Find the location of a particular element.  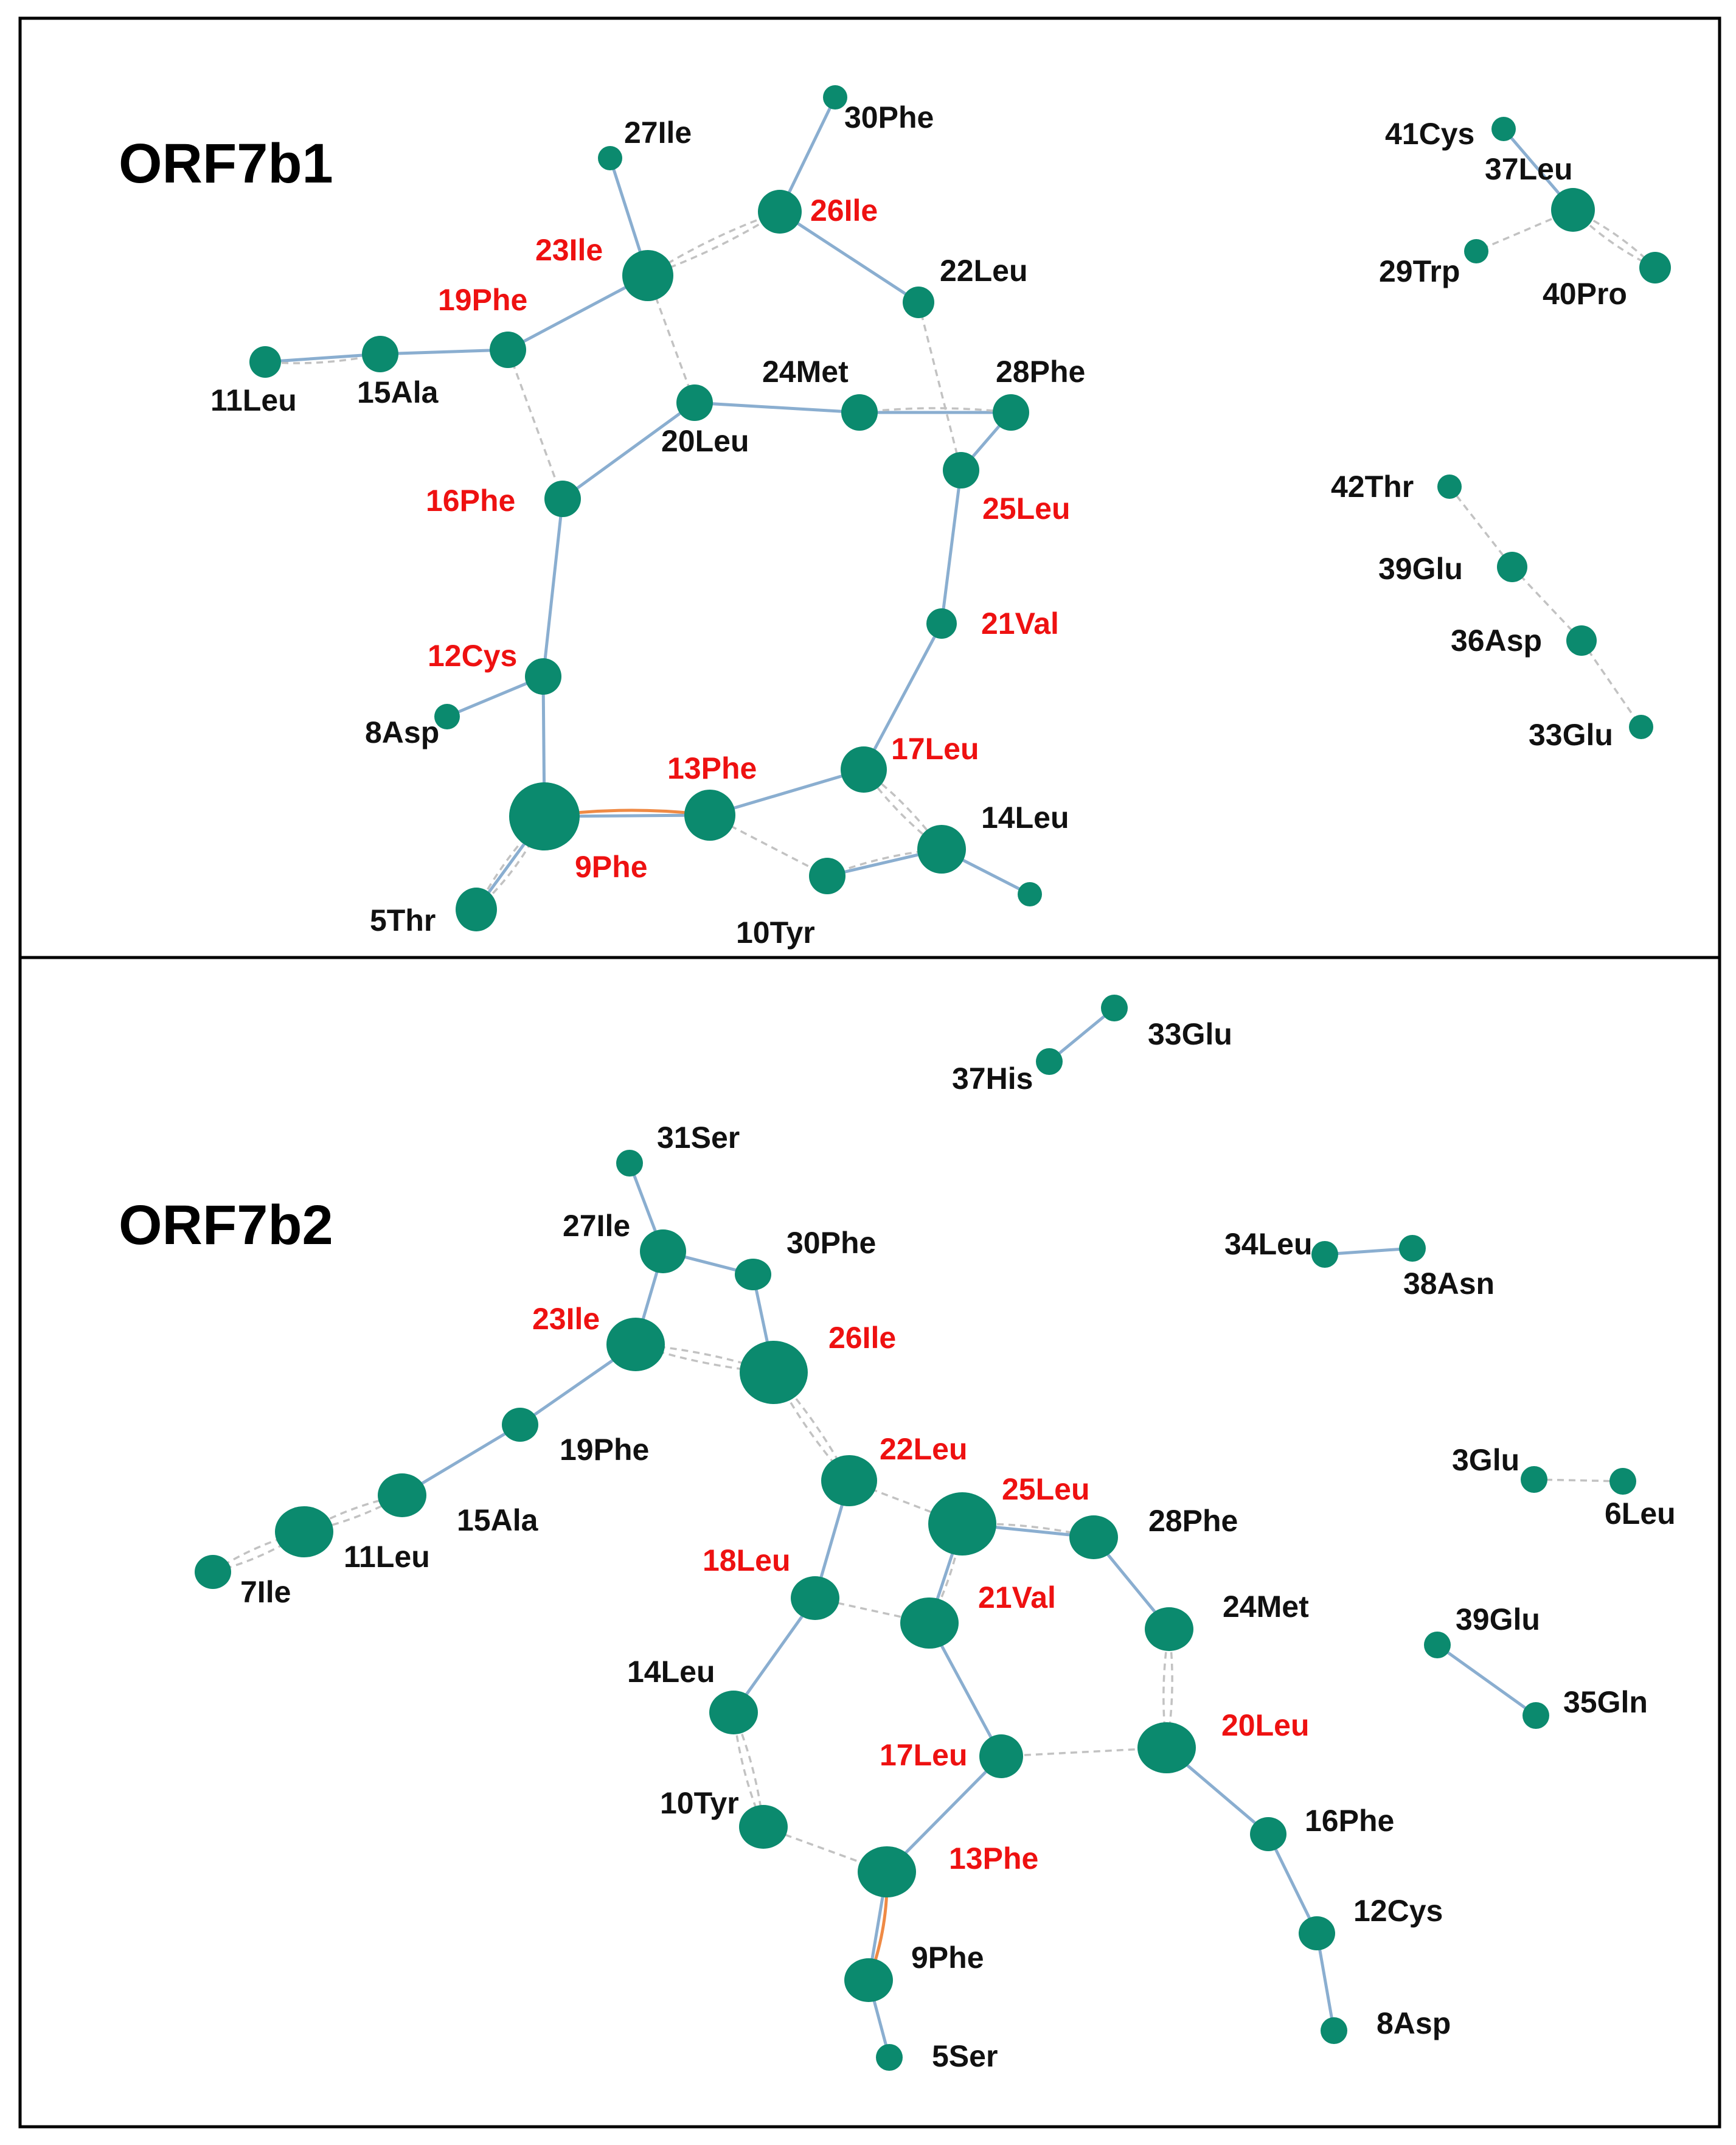

node-orf7b2-35Gln is located at coordinates (1535, 1715).